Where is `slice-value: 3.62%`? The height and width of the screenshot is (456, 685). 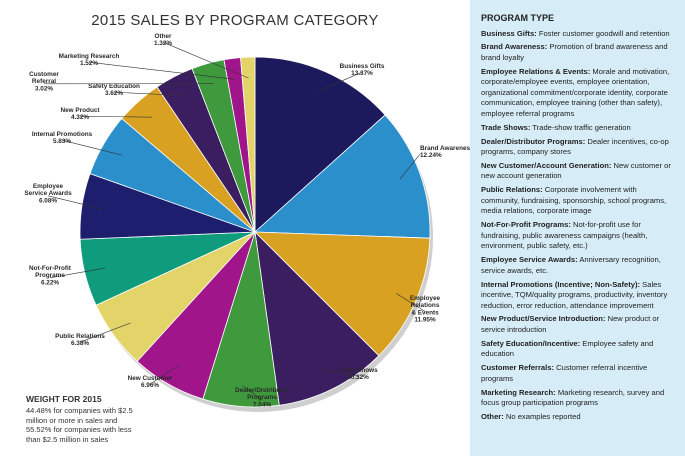
slice-value: 3.62% is located at coordinates (114, 93).